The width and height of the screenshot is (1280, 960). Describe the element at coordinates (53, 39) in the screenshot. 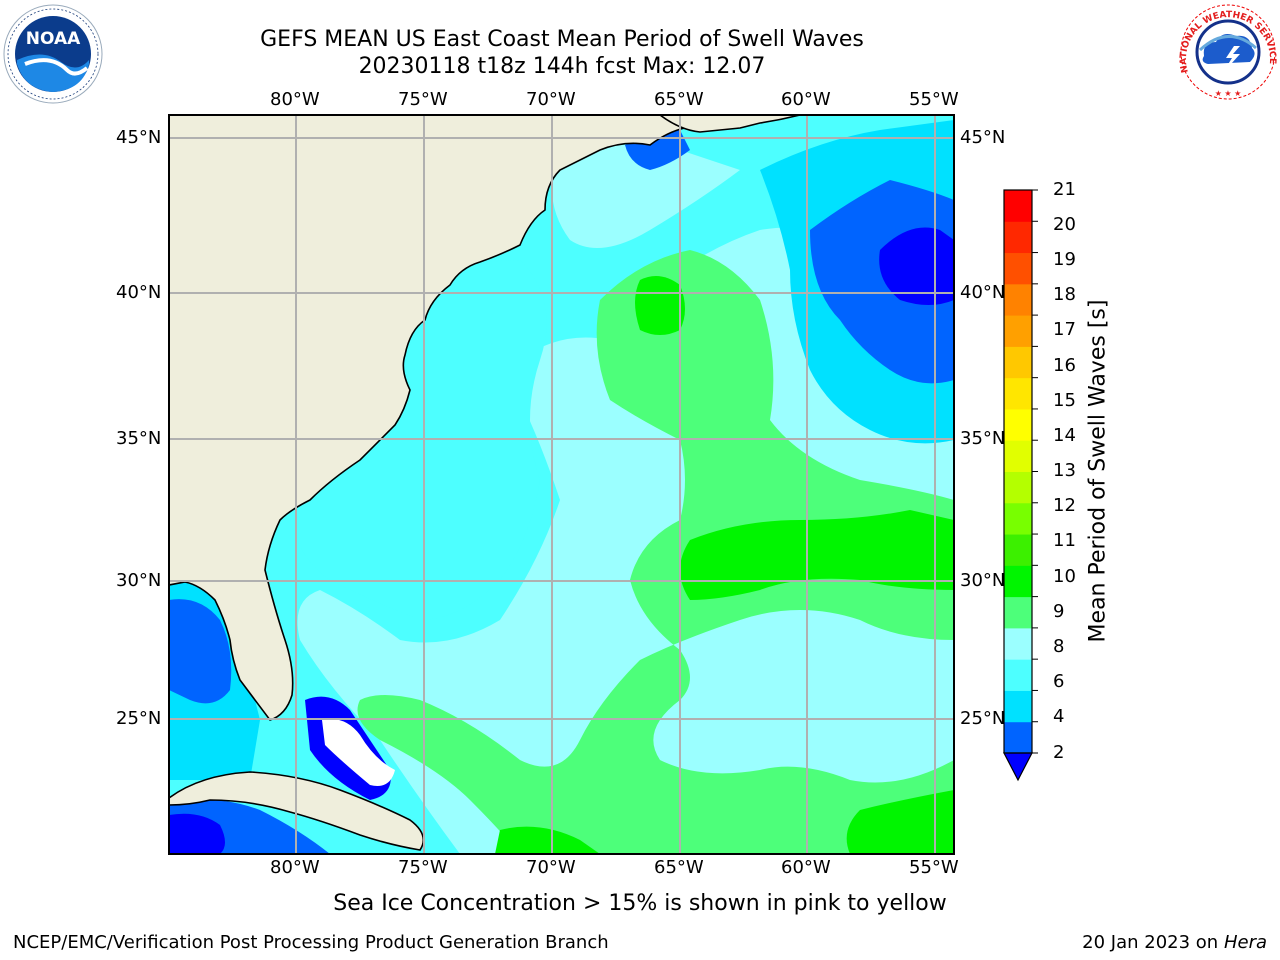

I see `noaa-logo-text: NOAA` at that location.